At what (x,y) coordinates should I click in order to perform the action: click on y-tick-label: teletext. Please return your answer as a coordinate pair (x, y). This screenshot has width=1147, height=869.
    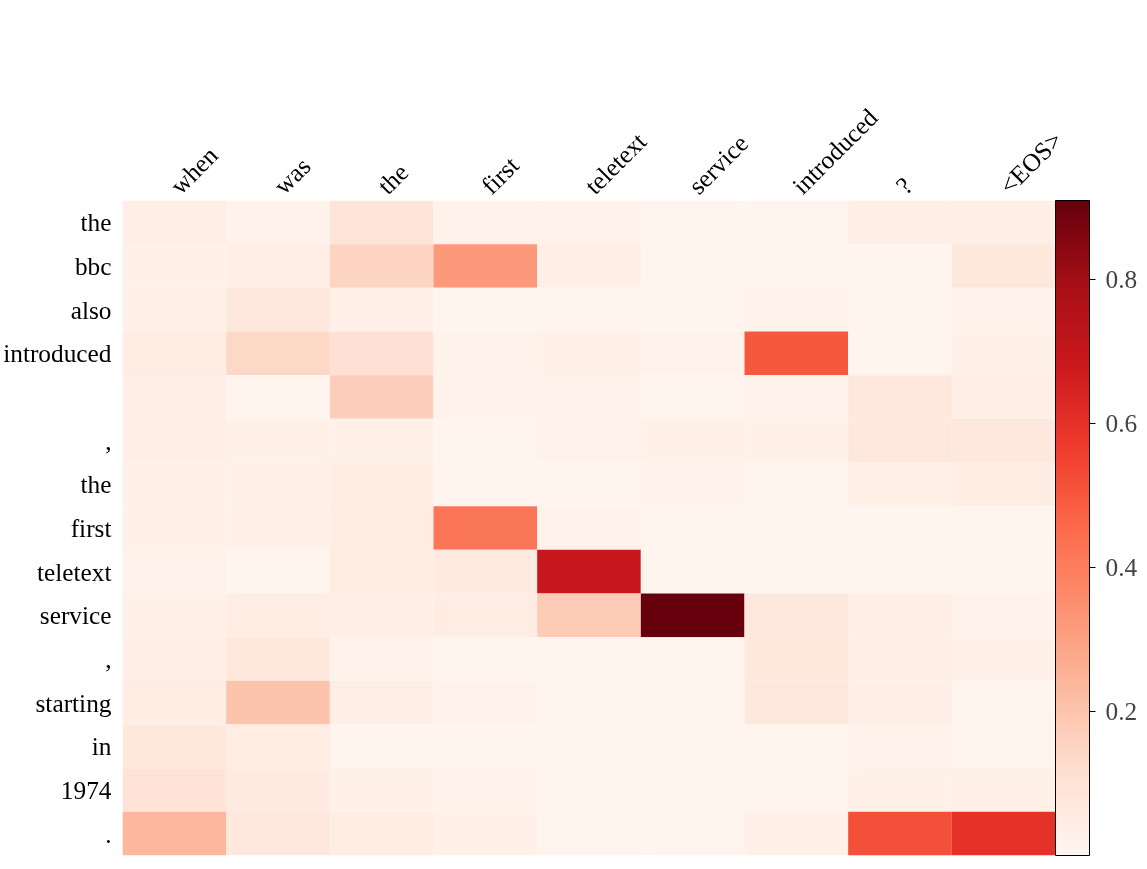
    Looking at the image, I should click on (74, 571).